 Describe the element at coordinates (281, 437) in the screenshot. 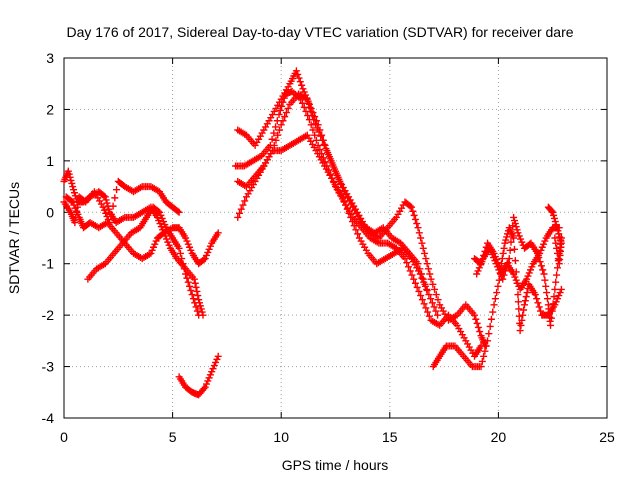

I see `x-tick-label: 10` at that location.